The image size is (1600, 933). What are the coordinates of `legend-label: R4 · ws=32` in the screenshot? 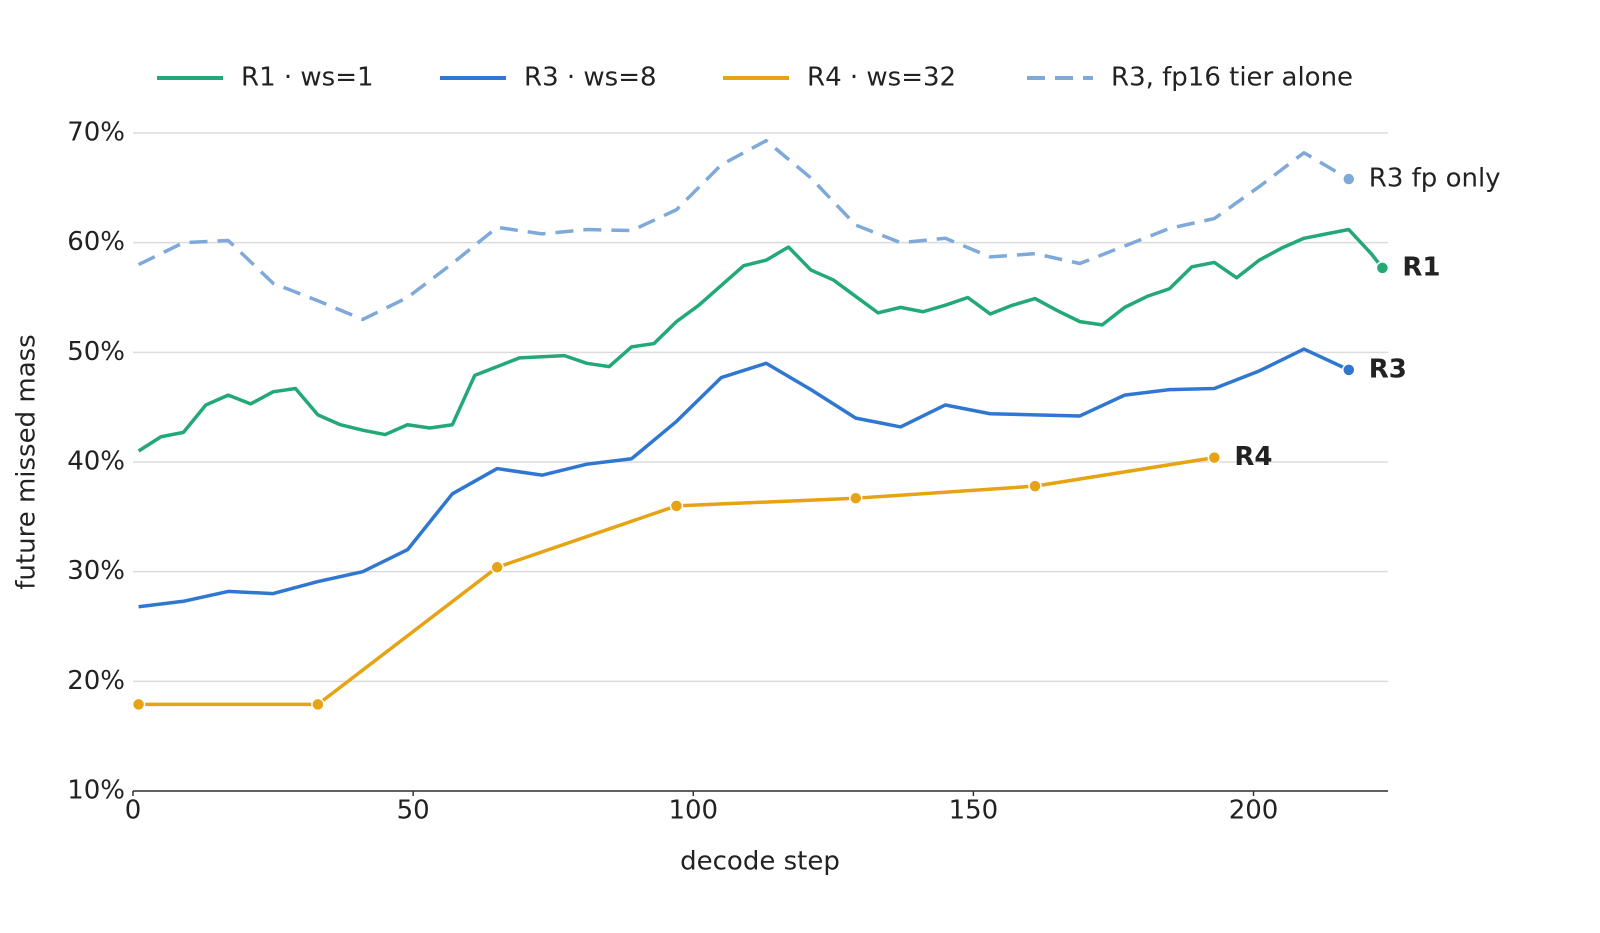 It's located at (881, 78).